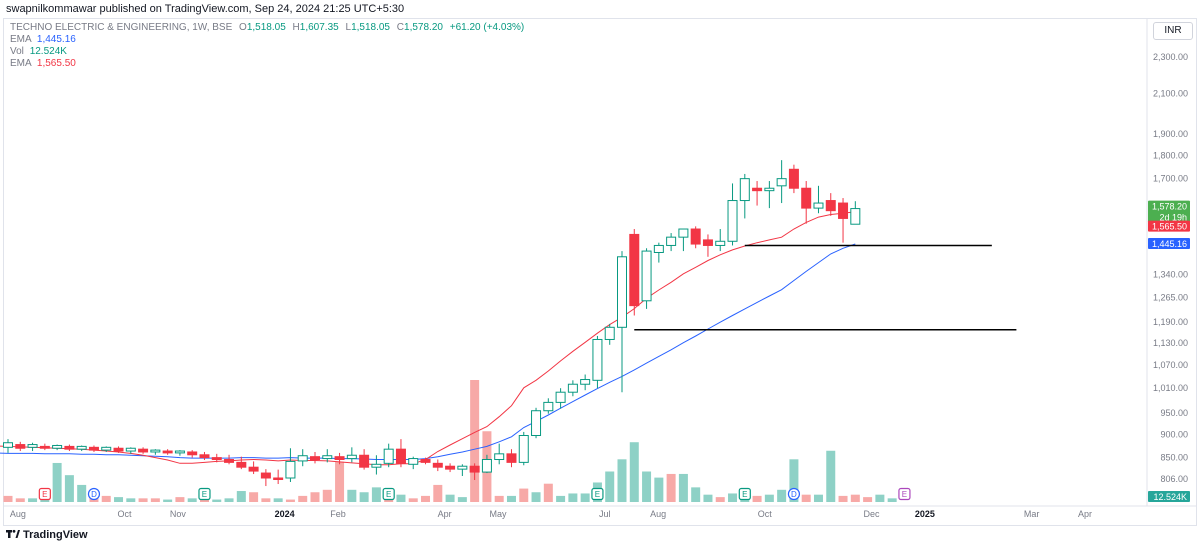  I want to click on legend-symbol: TECHNO ELECTRIC & ENGINEERING, 1W, BSE, so click(121, 27).